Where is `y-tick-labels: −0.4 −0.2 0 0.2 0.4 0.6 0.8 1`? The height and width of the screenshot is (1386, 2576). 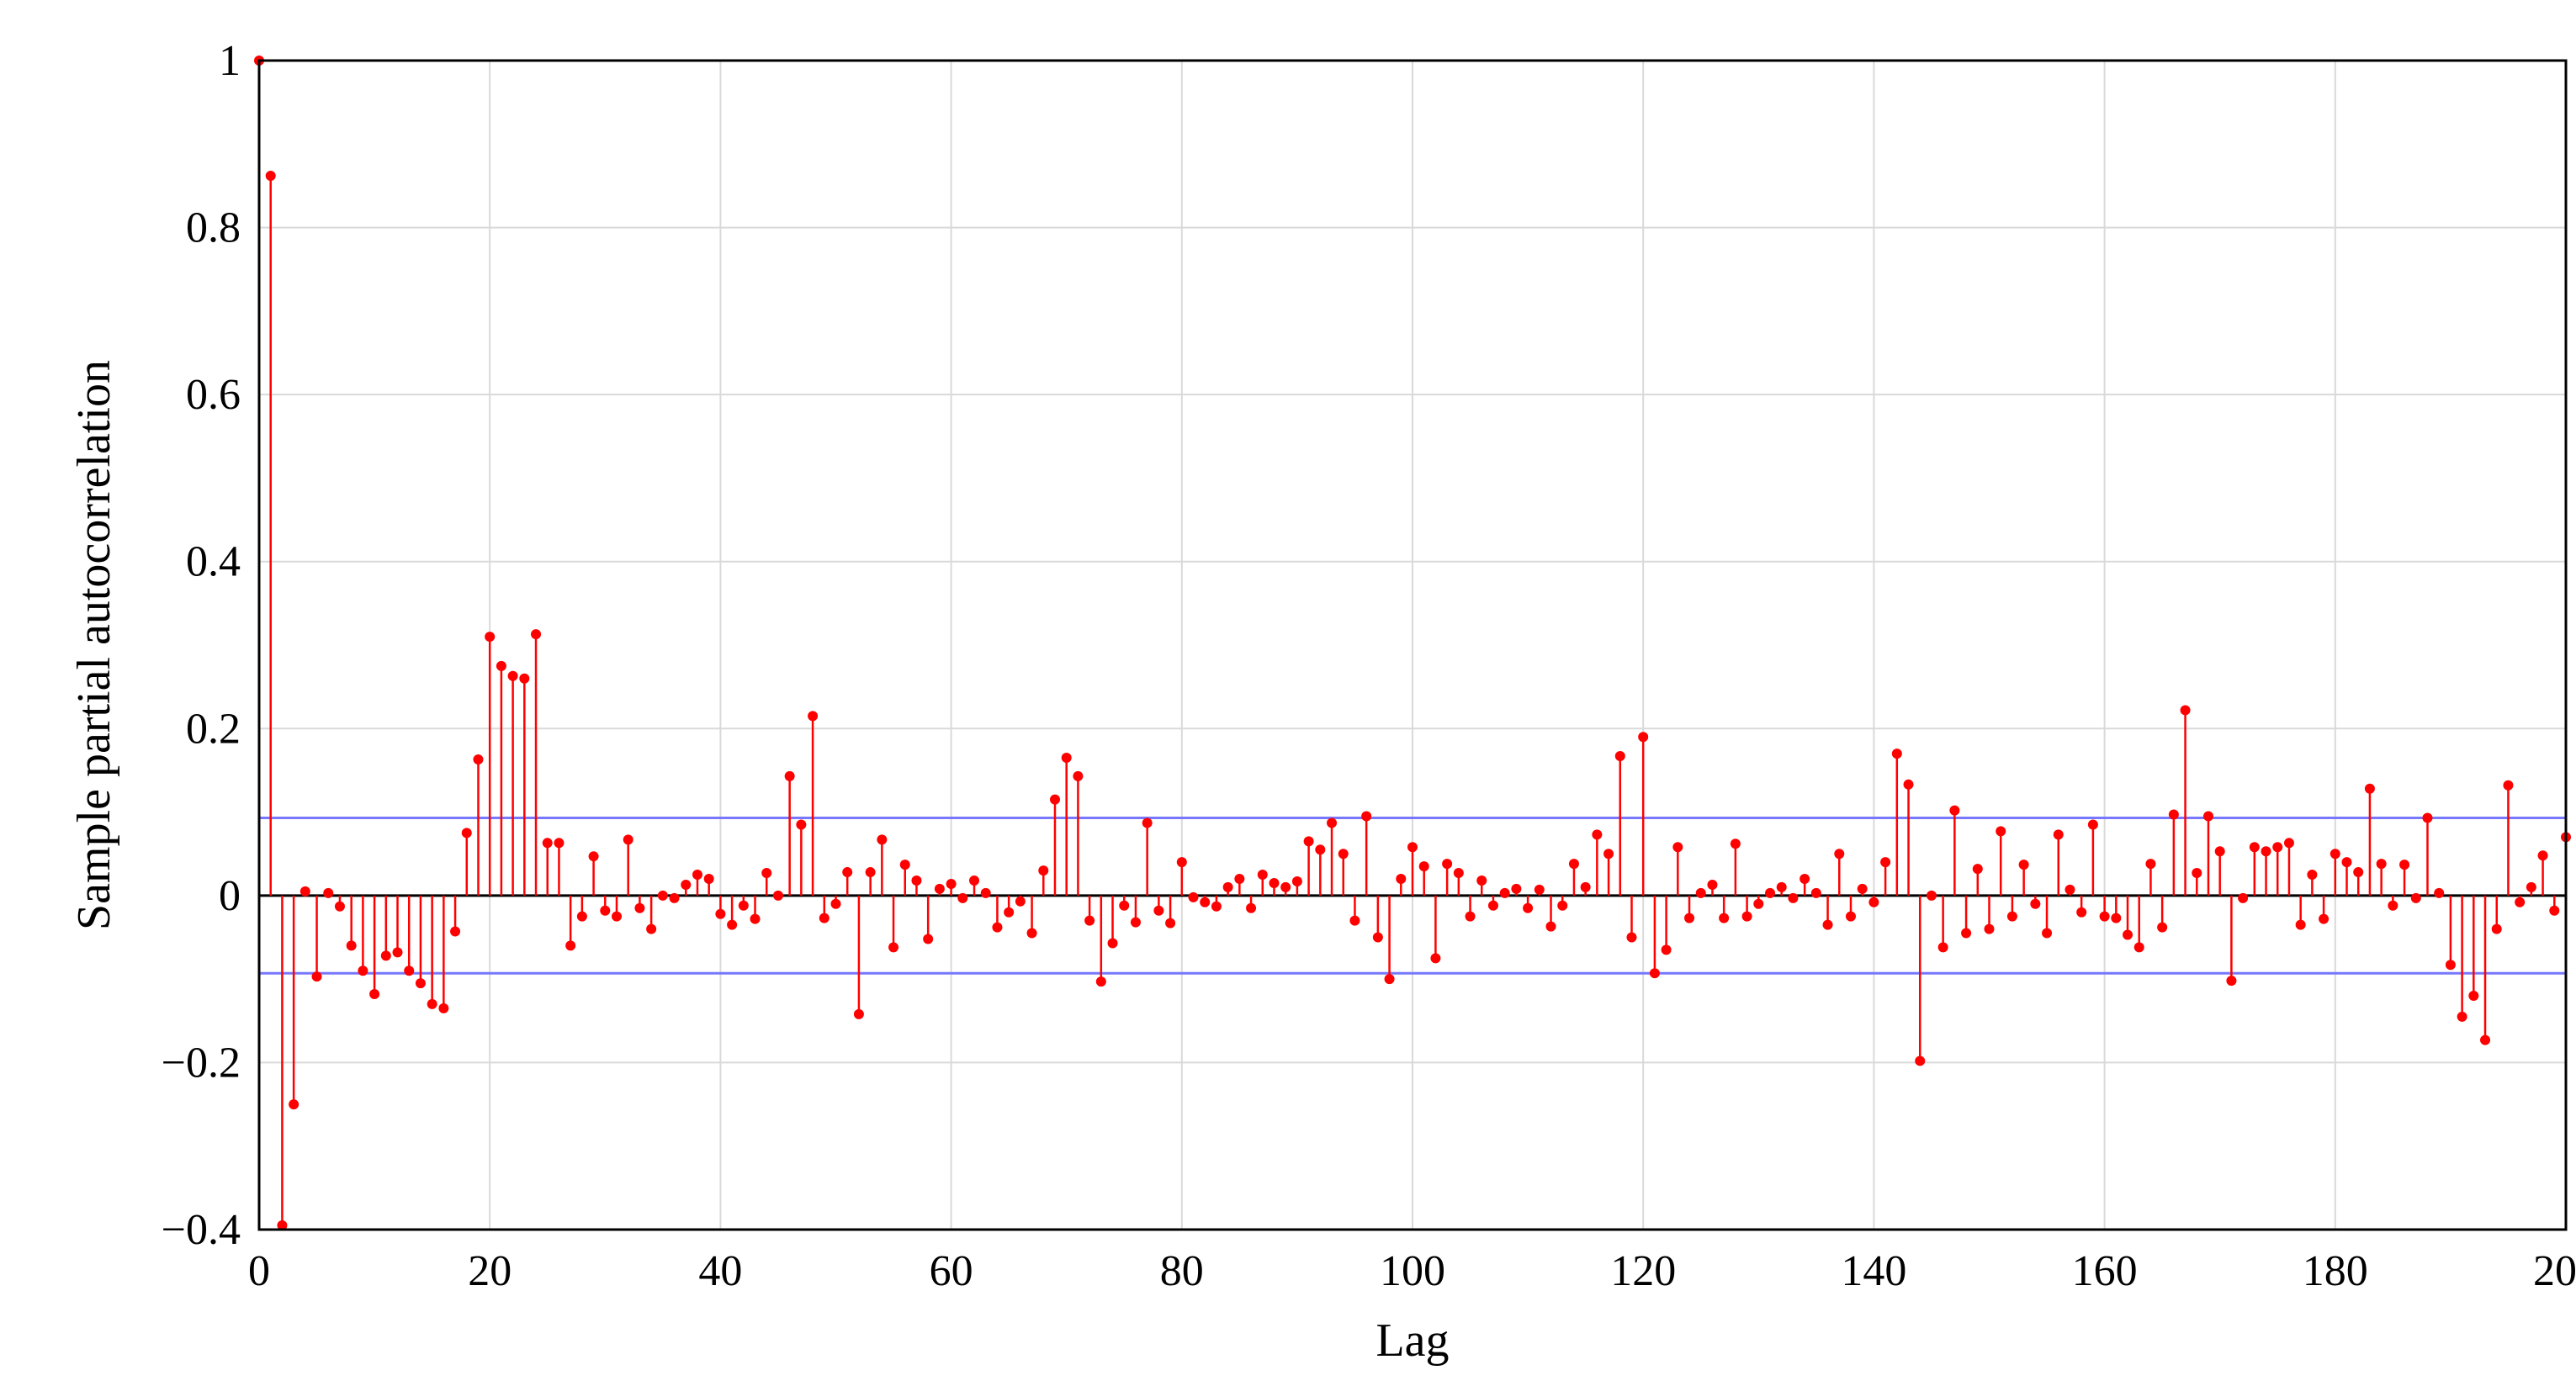 y-tick-labels: −0.4 −0.2 0 0.2 0.4 0.6 0.8 1 is located at coordinates (201, 646).